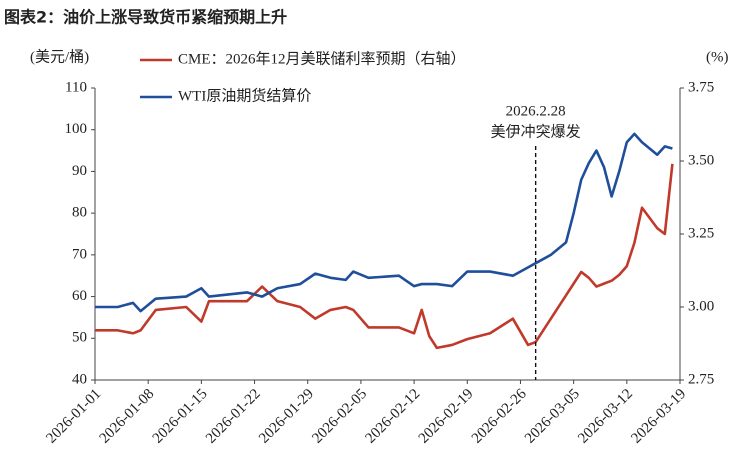  What do you see at coordinates (233, 416) in the screenshot?
I see `x-tick-label: 2026-01-22` at bounding box center [233, 416].